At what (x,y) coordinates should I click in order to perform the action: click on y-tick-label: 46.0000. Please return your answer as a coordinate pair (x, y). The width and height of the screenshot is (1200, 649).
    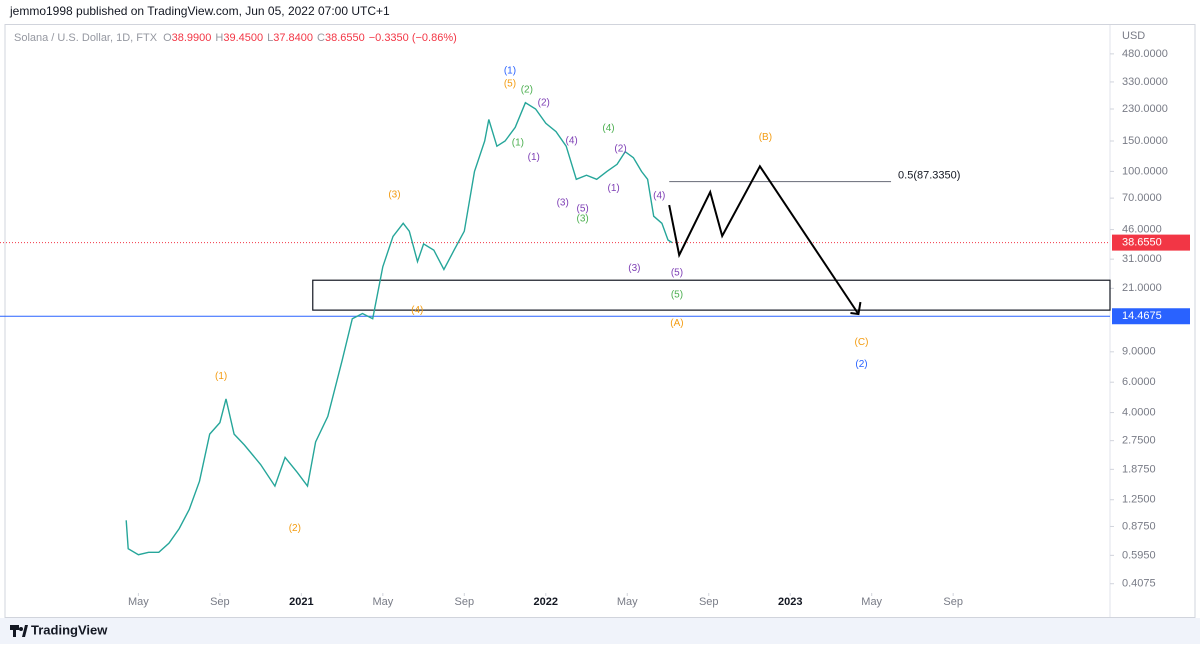
    Looking at the image, I should click on (1142, 229).